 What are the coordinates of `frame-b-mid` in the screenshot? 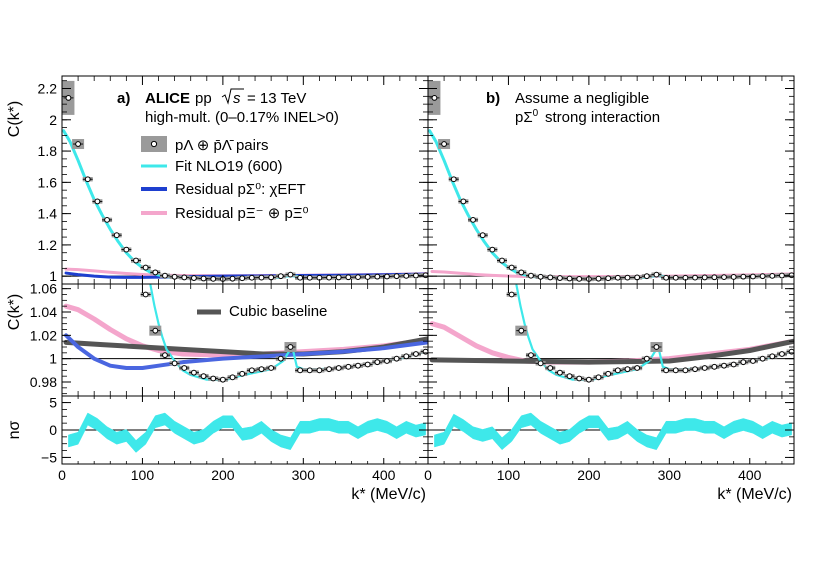 It's located at (611, 340).